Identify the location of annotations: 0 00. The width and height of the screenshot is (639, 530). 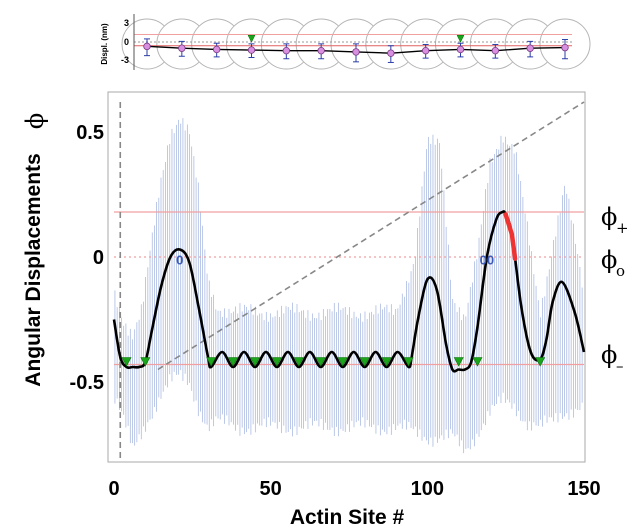
(335, 260).